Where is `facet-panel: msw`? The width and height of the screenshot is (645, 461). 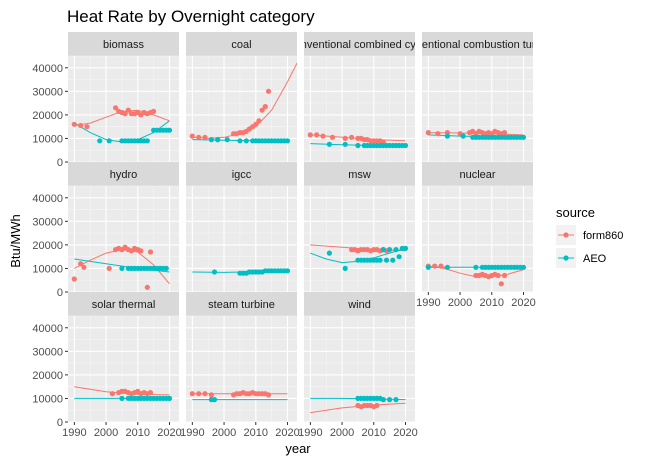 facet-panel: msw is located at coordinates (359, 227).